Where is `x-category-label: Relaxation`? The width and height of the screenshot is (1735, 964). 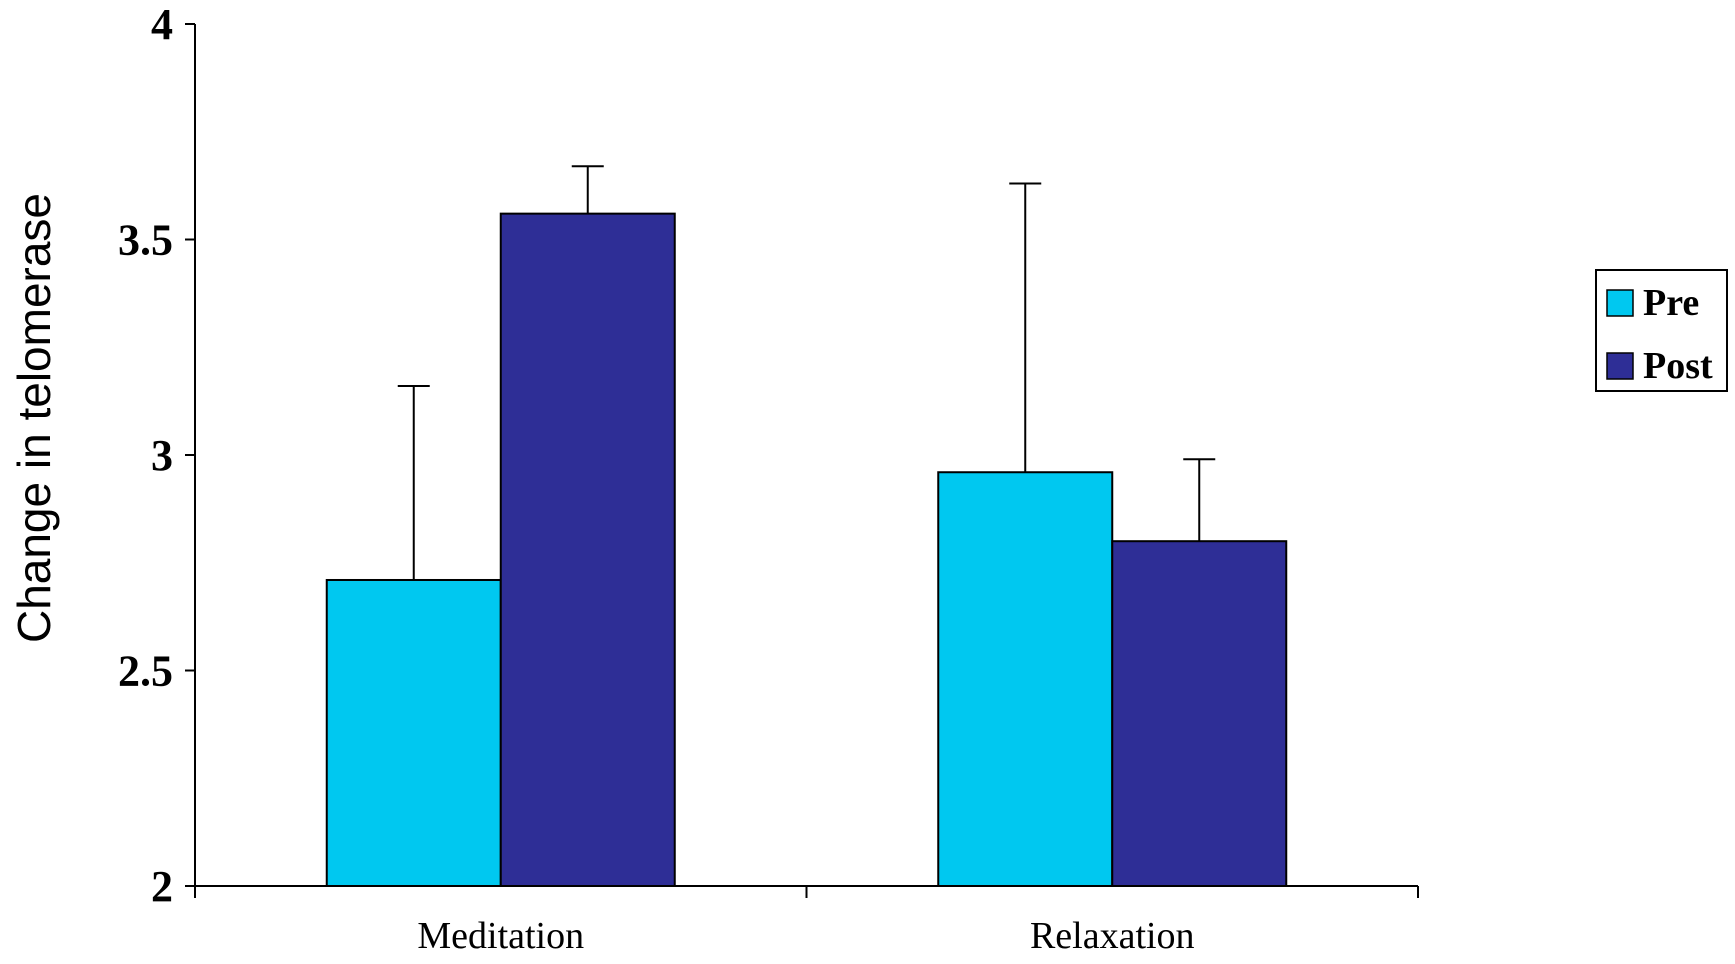 x-category-label: Relaxation is located at coordinates (1112, 936).